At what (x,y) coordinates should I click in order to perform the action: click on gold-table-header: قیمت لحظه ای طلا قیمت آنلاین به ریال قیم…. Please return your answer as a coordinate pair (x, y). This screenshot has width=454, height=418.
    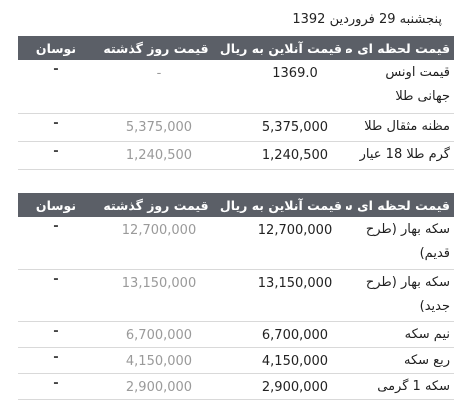
    Looking at the image, I should click on (236, 48).